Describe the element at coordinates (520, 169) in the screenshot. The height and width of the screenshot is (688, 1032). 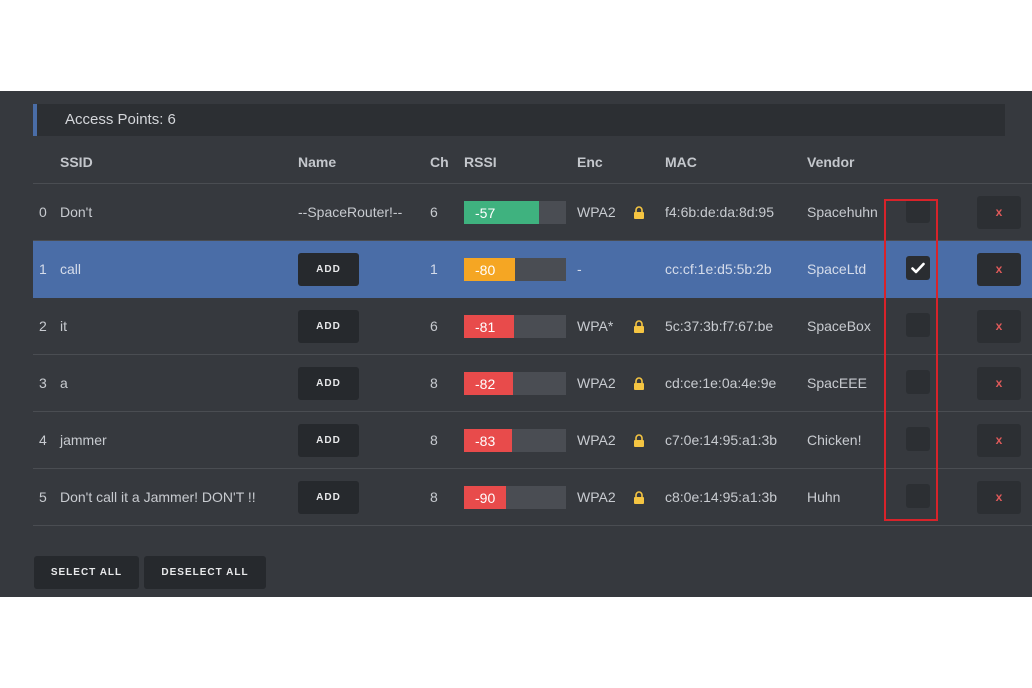
I see `column-header-rssi: RSSI` at that location.